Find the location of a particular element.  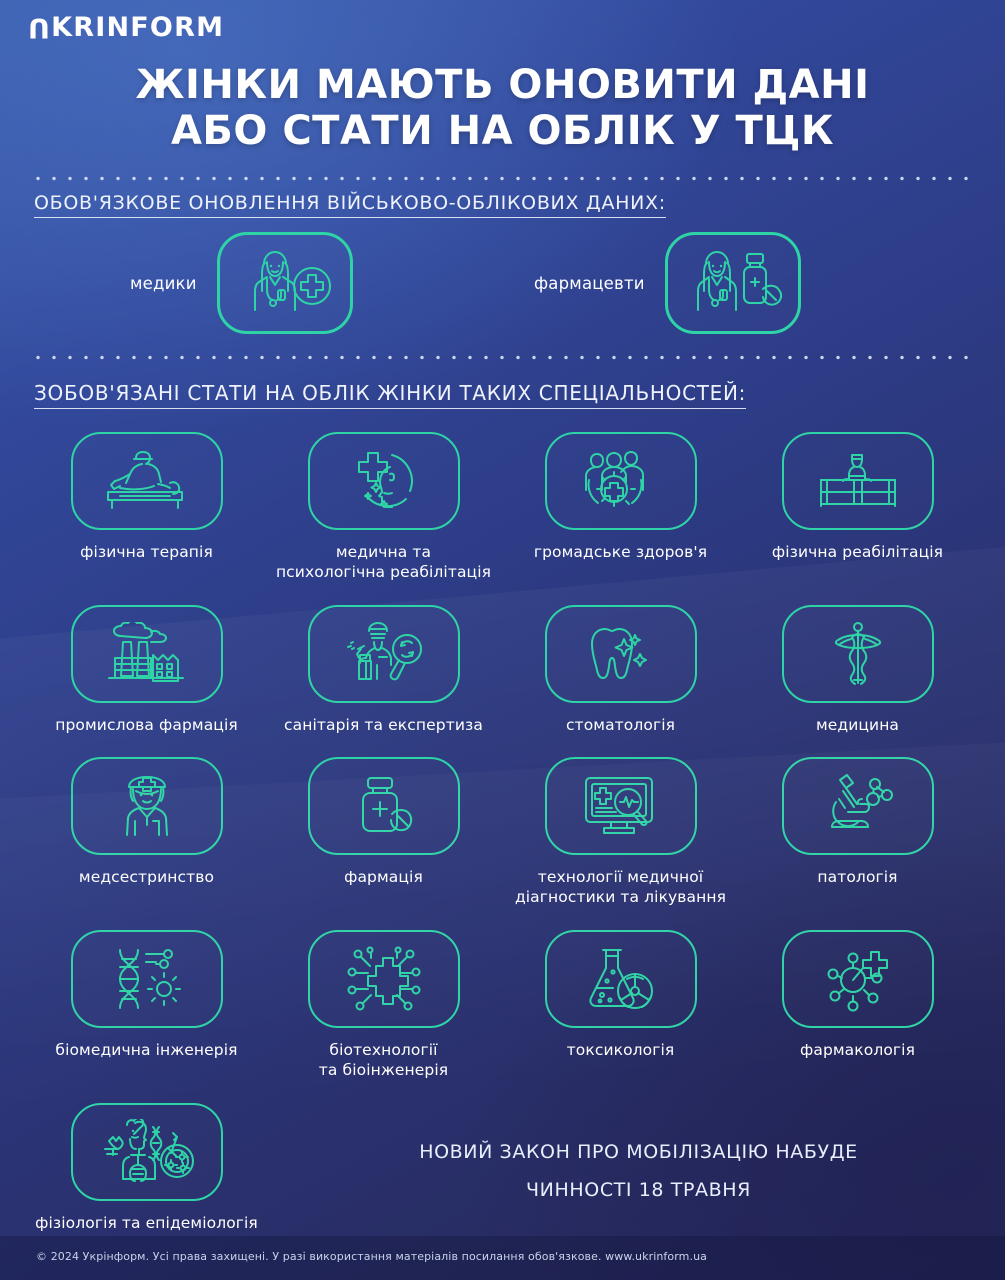

specialty-label: патологія is located at coordinates (857, 877).